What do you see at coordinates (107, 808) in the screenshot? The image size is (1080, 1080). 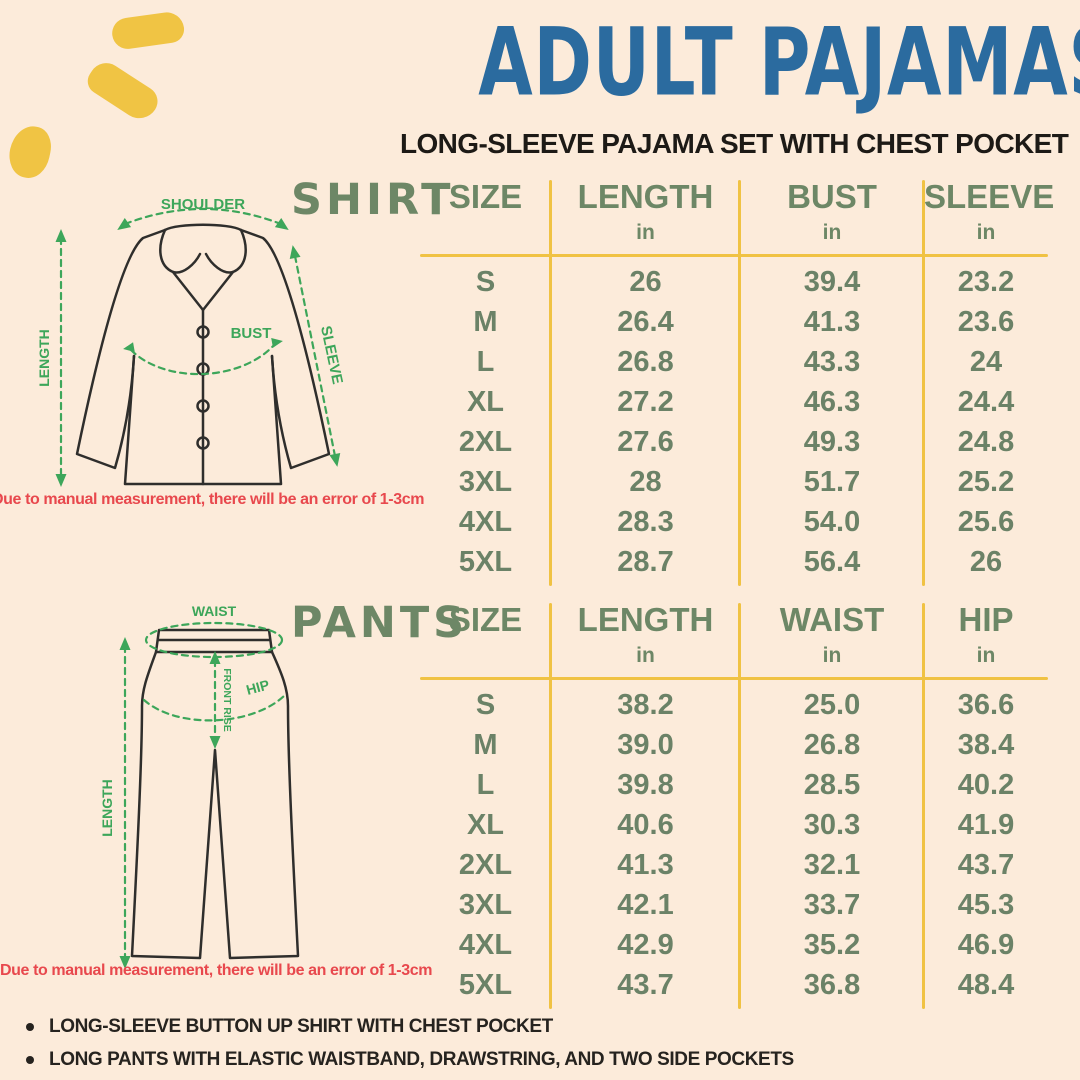 I see `length-label: LENGTH` at bounding box center [107, 808].